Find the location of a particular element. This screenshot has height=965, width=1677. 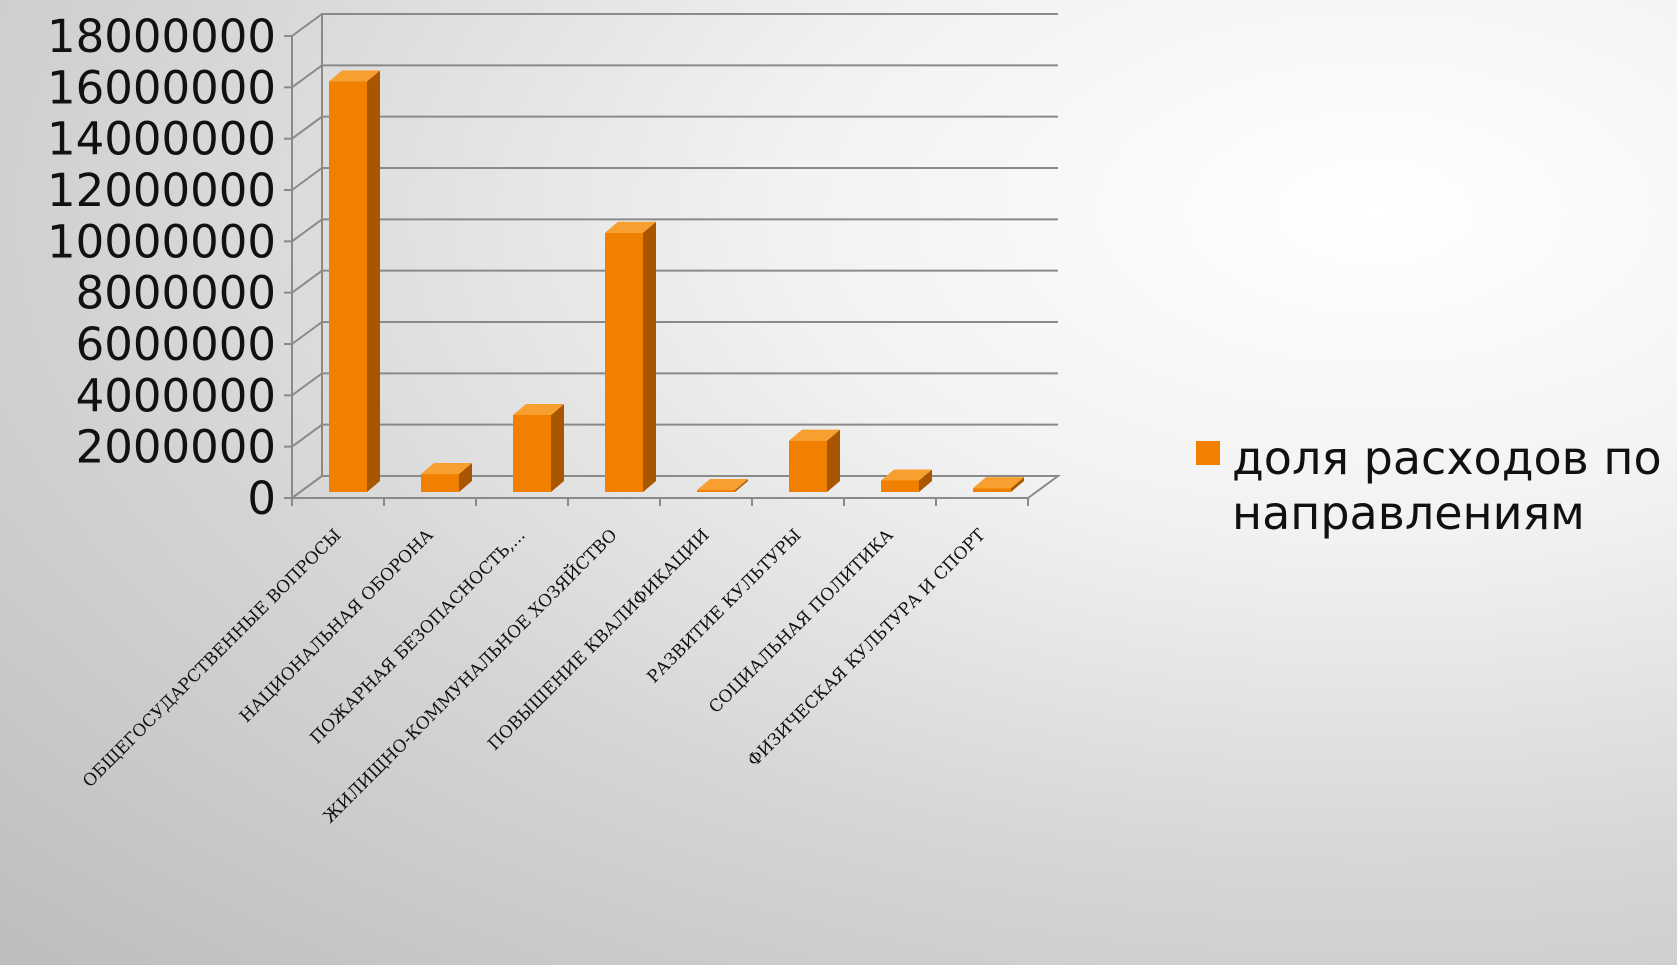

y-tick-label: 0 is located at coordinates (261, 498).